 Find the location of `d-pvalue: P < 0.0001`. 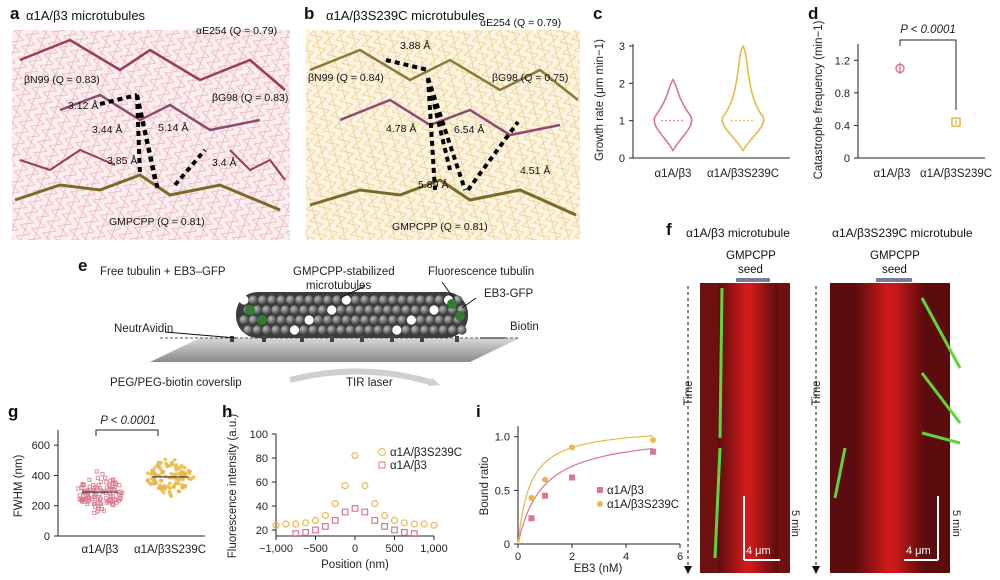

d-pvalue: P < 0.0001 is located at coordinates (928, 30).